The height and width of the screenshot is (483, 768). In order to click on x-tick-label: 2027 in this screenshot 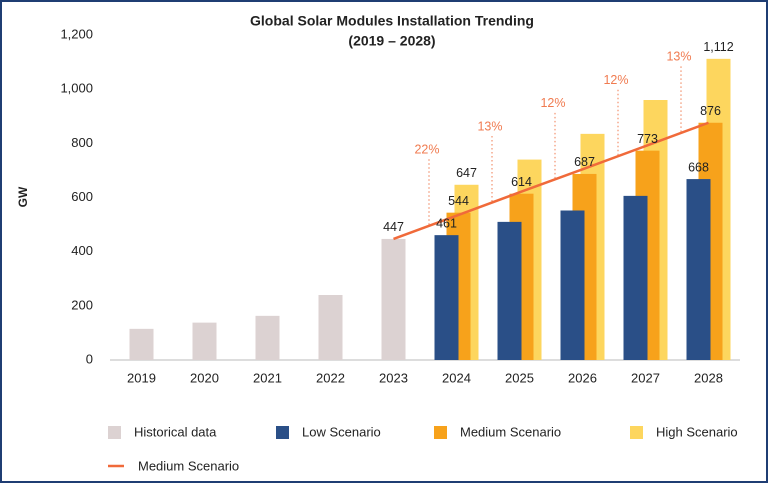, I will do `click(645, 377)`.